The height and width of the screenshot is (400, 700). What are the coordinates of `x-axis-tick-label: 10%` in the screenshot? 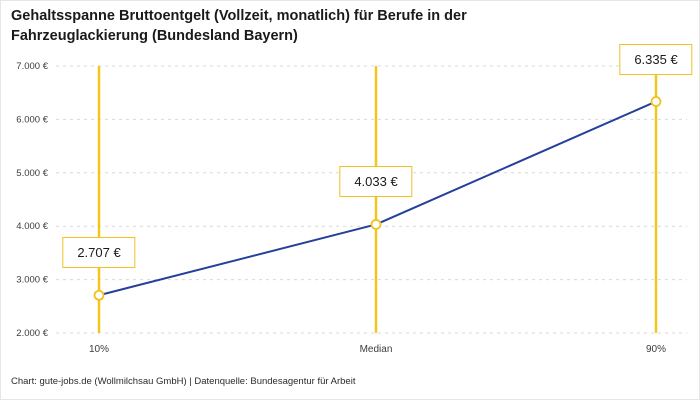 It's located at (99, 349).